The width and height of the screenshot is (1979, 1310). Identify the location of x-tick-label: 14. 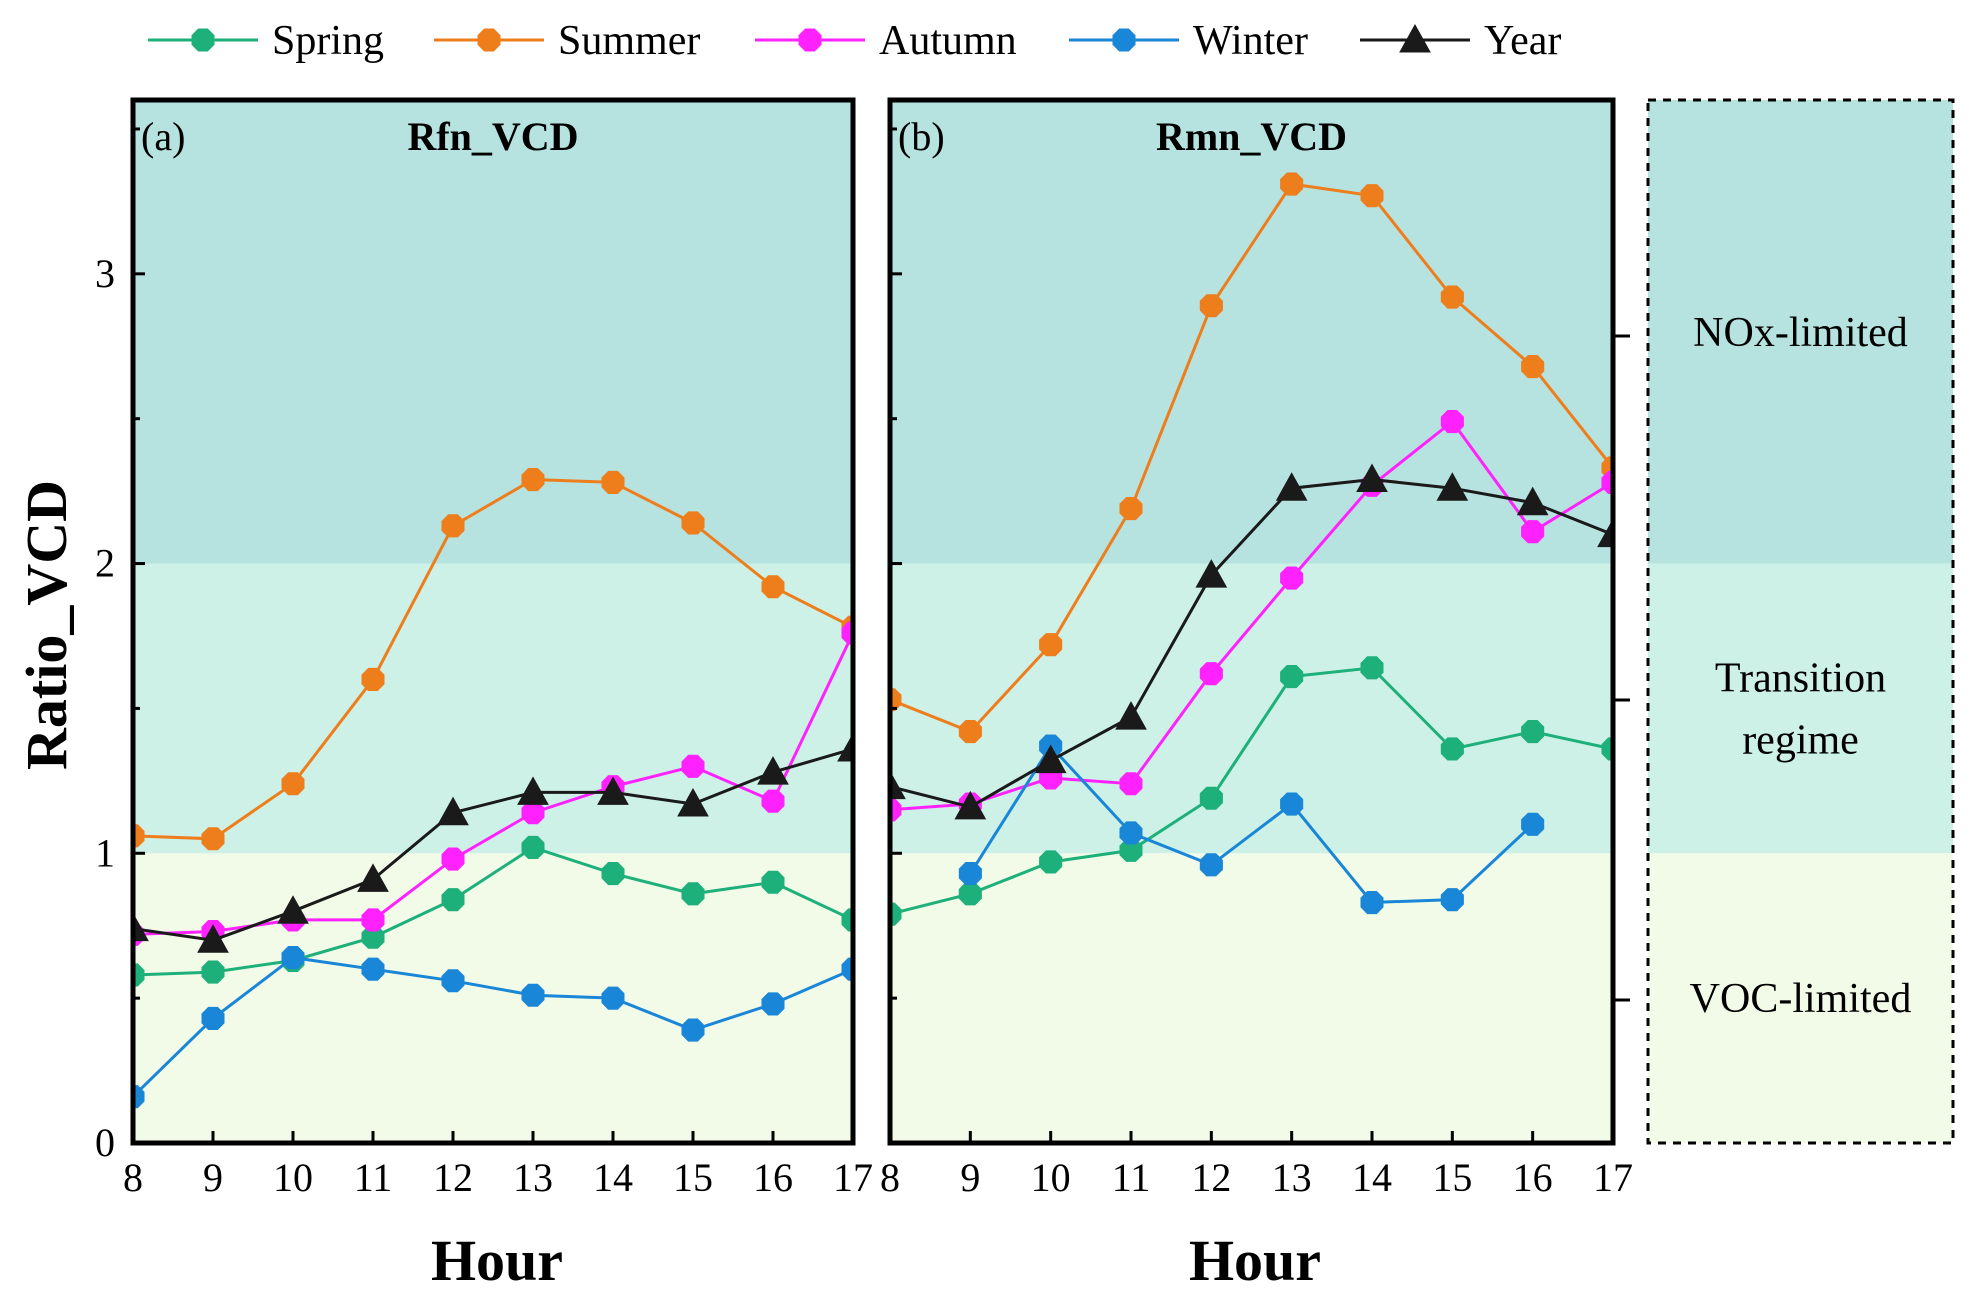
(613, 1177).